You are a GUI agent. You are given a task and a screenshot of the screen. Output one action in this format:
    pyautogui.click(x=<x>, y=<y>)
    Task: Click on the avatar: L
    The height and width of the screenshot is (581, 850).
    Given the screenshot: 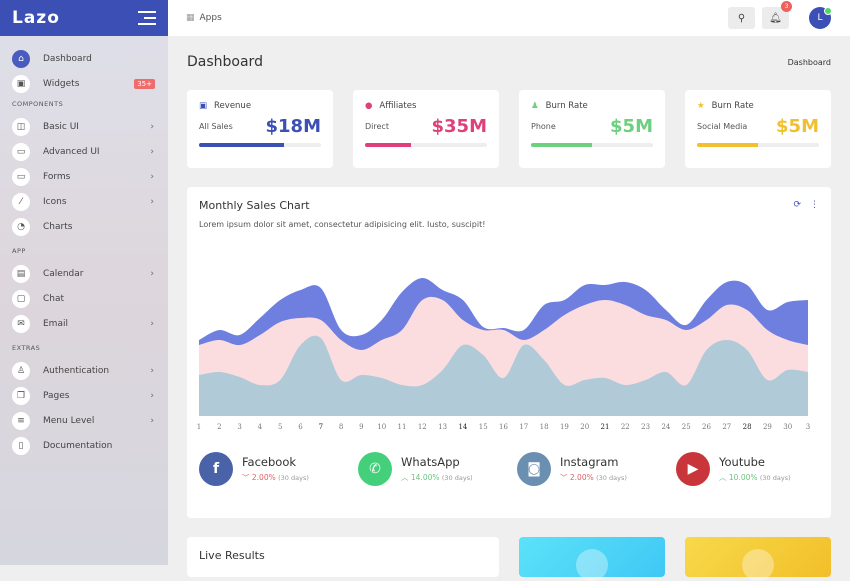 What is the action you would take?
    pyautogui.click(x=820, y=18)
    